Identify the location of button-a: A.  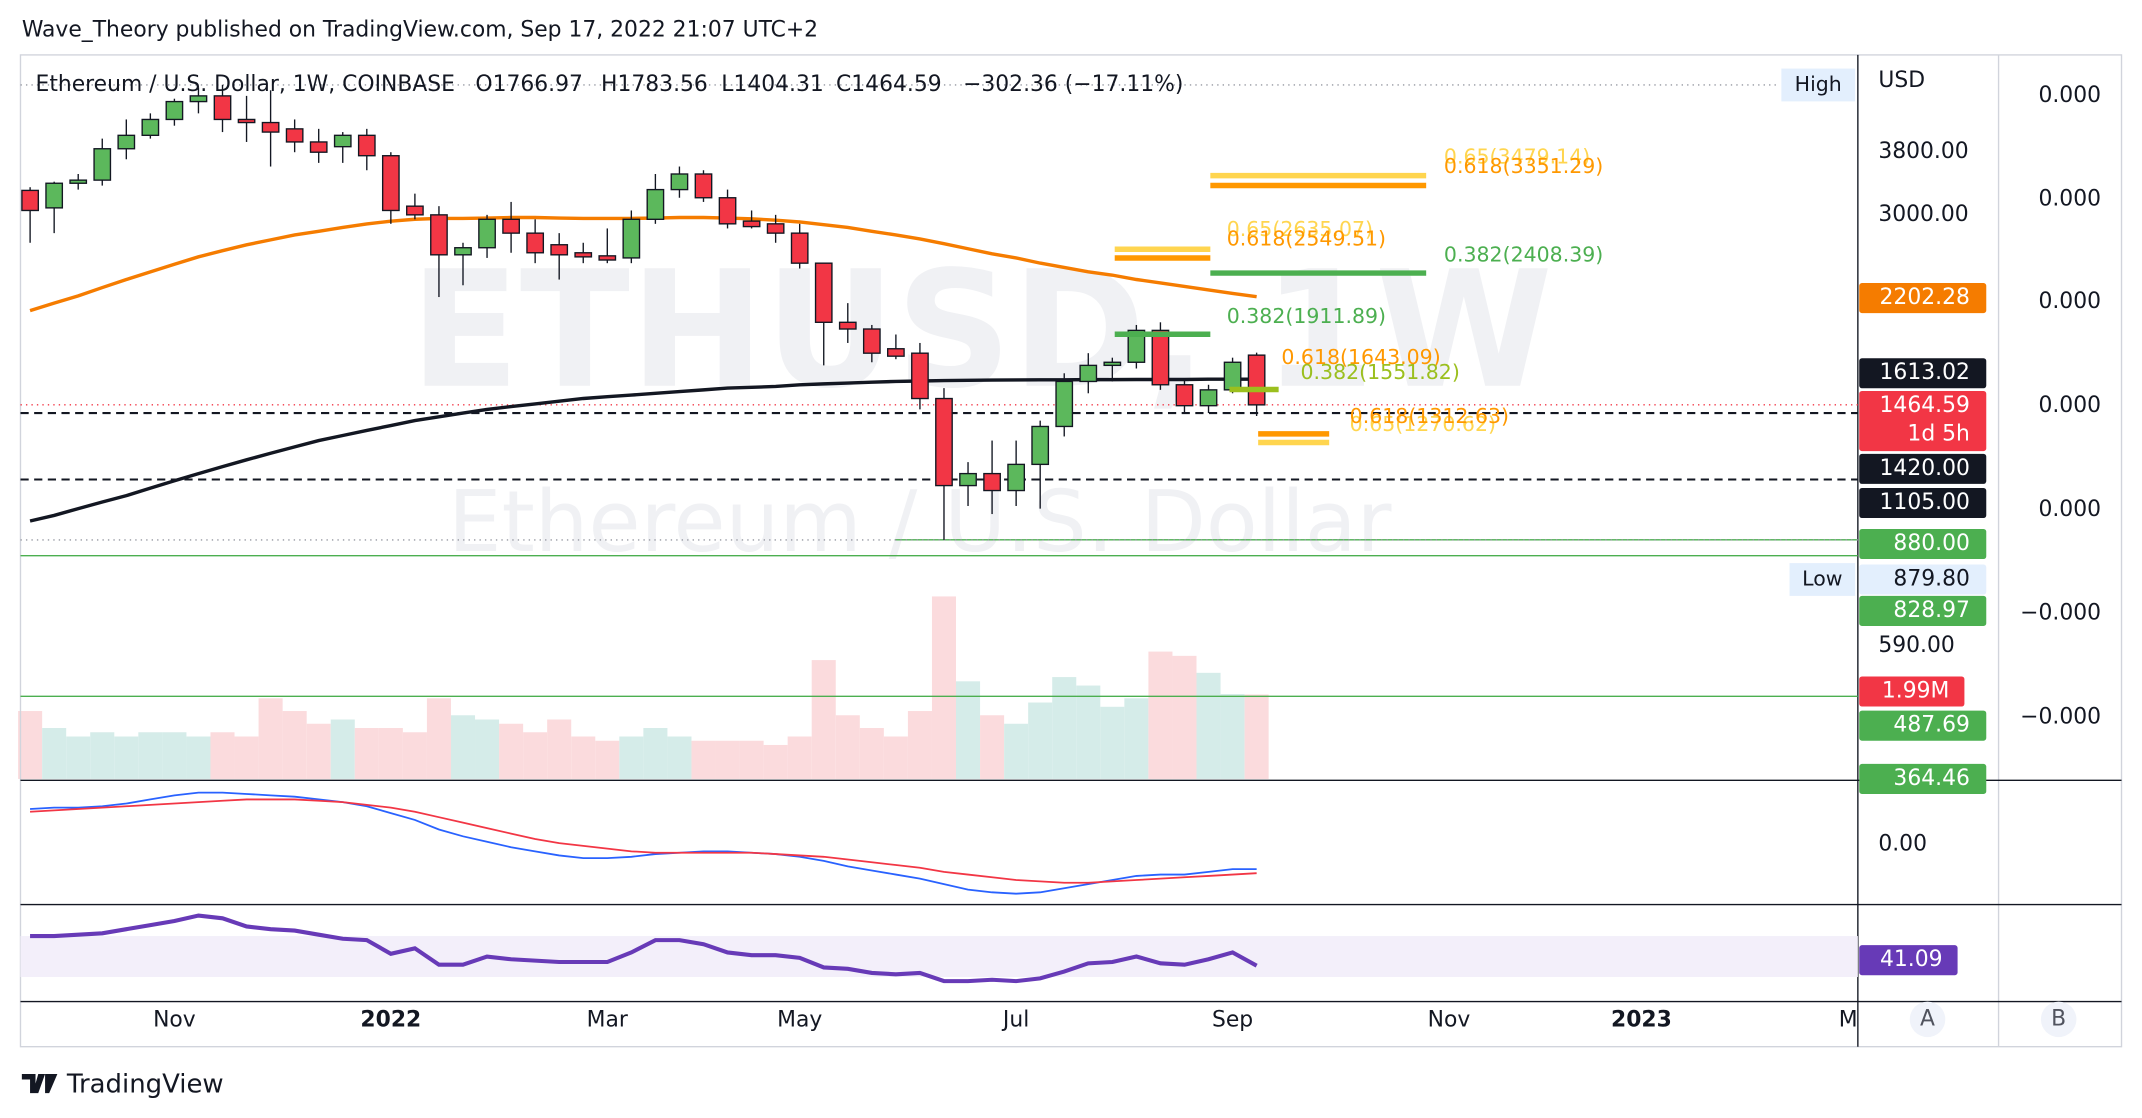
(1927, 1018).